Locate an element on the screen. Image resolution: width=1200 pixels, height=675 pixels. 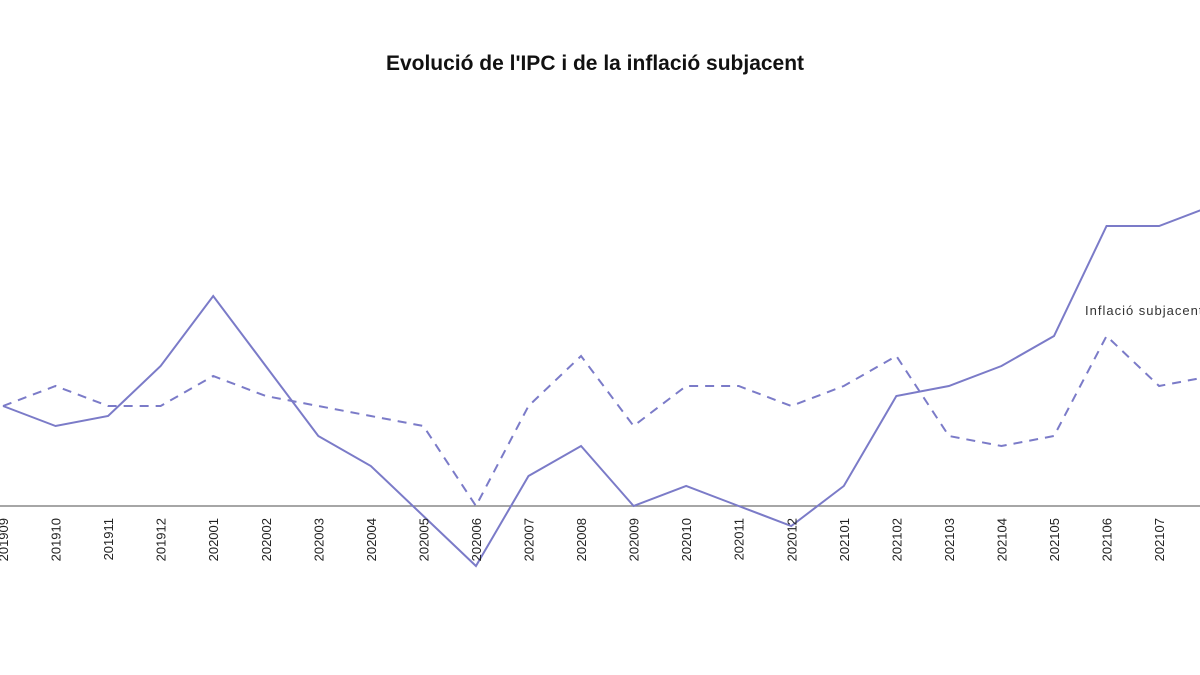
x-tick-label: 202001 is located at coordinates (213, 539).